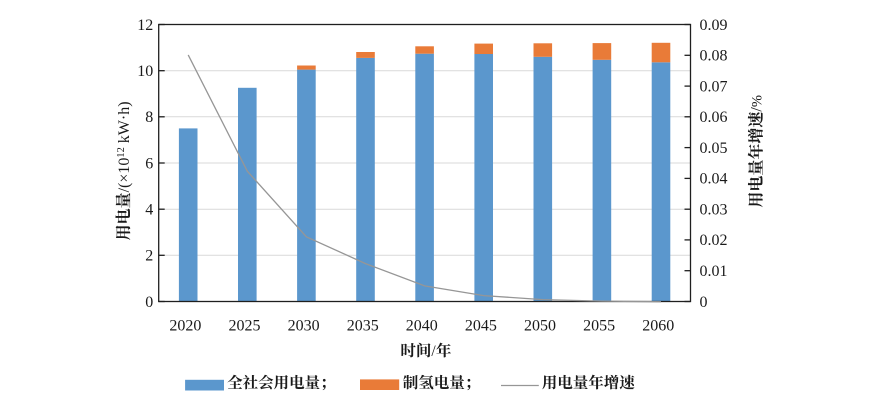 This screenshot has width=879, height=410. Describe the element at coordinates (422, 325) in the screenshot. I see `svg-text: 2040` at that location.